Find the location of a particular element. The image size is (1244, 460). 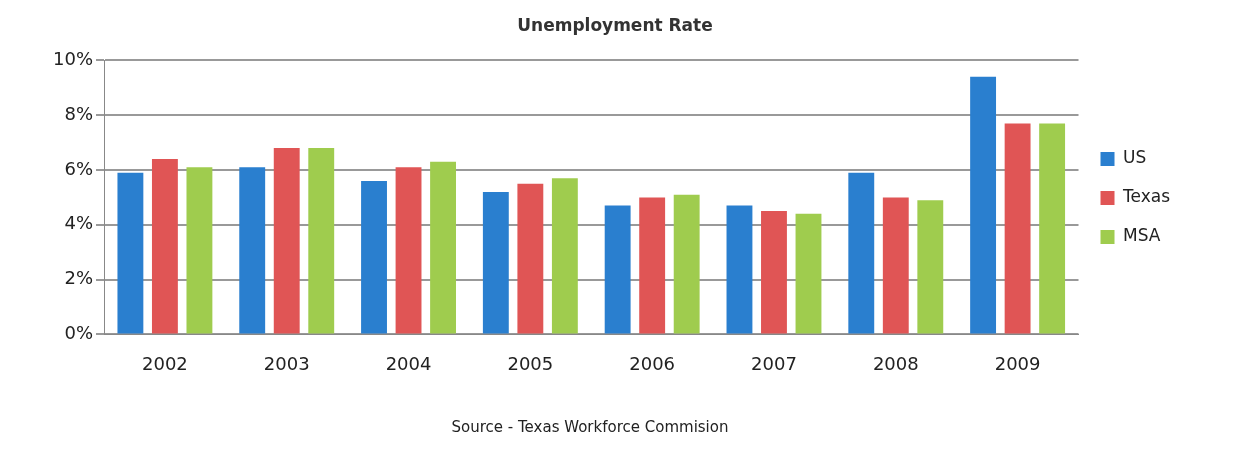

x-tick-label: 2009 is located at coordinates (1017, 363).